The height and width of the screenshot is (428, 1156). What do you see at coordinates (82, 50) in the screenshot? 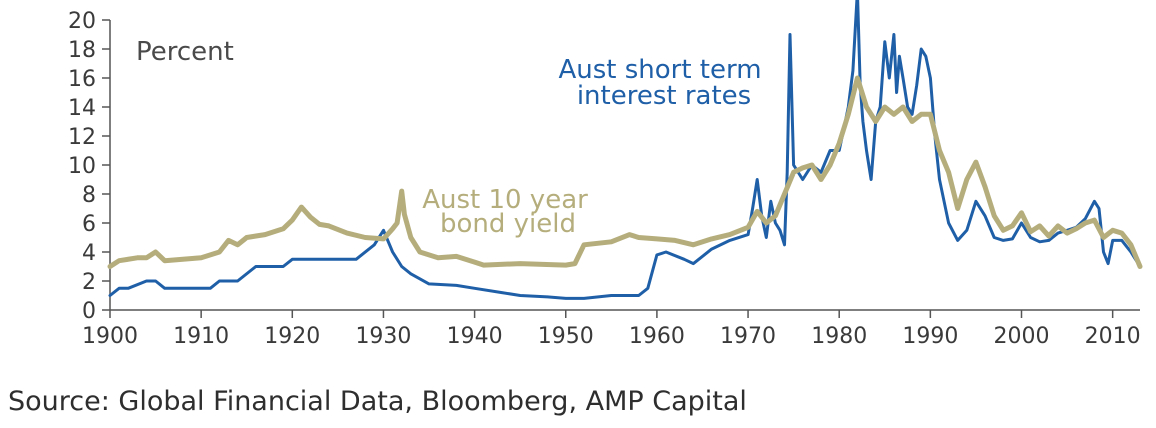
I see `y-tick-label-18: 18` at bounding box center [82, 50].